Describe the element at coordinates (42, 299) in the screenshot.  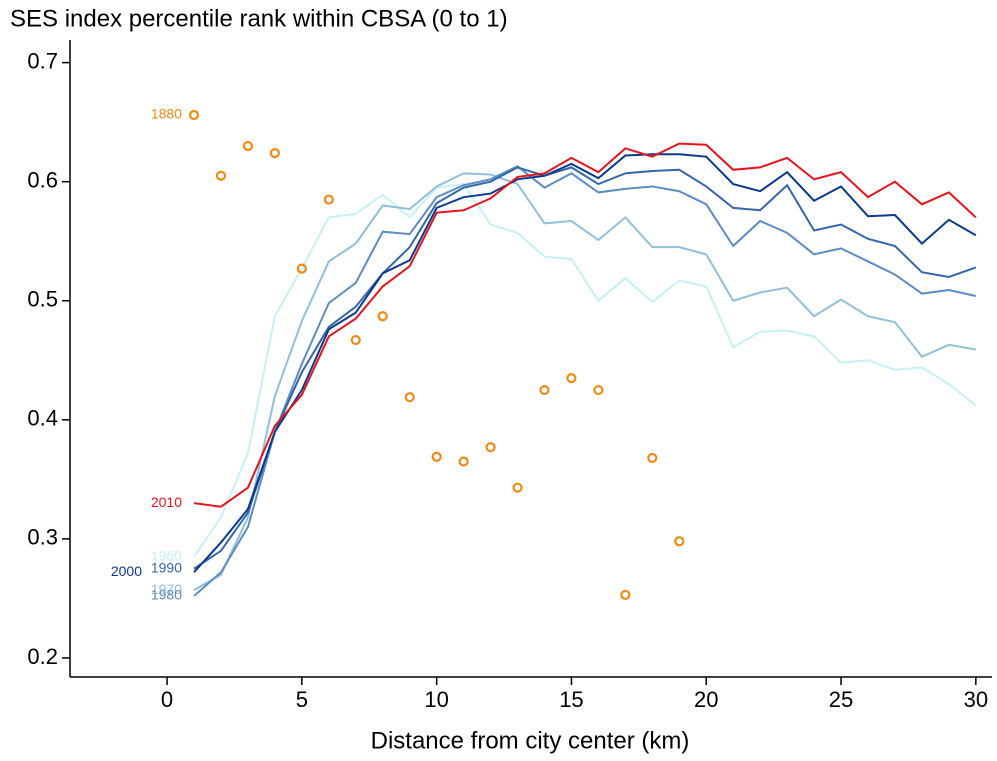
I see `y-tick-label: 0.5` at that location.